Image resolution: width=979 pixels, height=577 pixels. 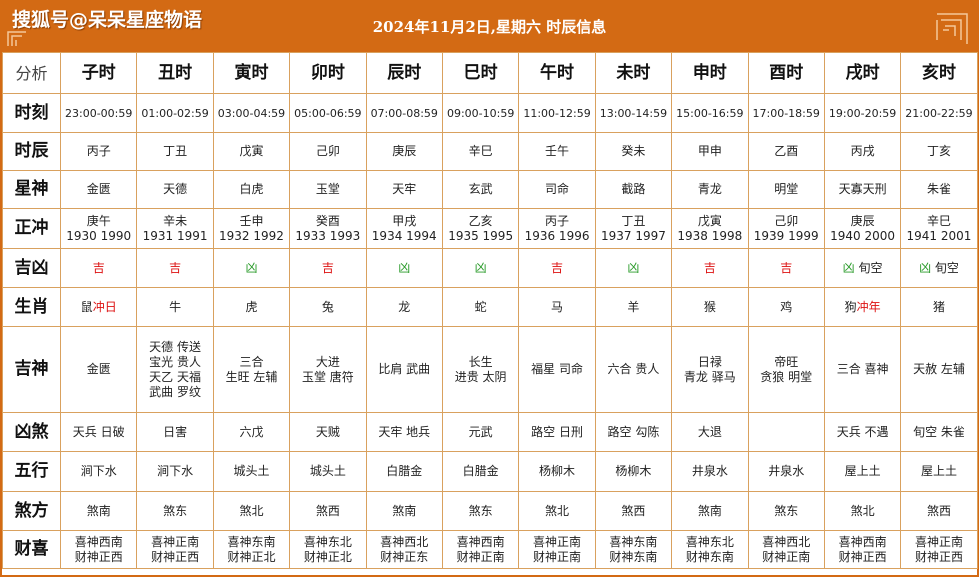 What do you see at coordinates (328, 432) in the screenshot?
I see `cell-xiongsha: 天贼` at bounding box center [328, 432].